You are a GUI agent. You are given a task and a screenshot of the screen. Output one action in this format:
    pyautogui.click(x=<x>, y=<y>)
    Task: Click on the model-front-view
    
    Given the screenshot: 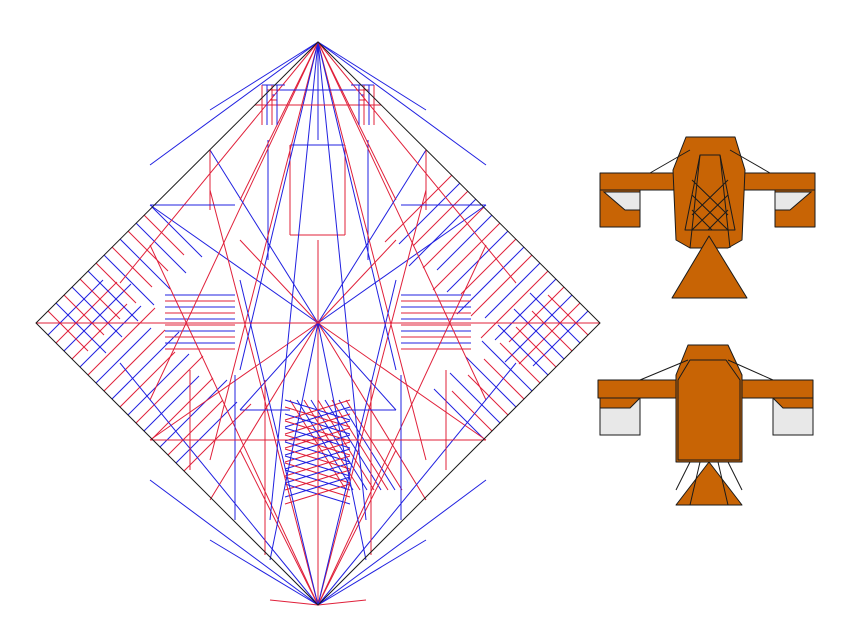 What is the action you would take?
    pyautogui.click(x=705, y=425)
    